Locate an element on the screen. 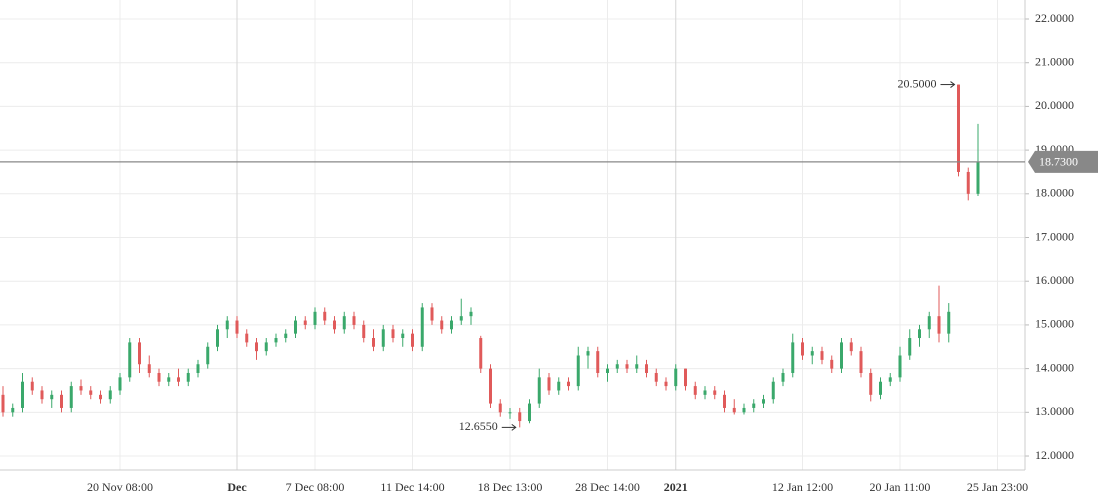  y-tick-label: 18.0000 is located at coordinates (1054, 193).